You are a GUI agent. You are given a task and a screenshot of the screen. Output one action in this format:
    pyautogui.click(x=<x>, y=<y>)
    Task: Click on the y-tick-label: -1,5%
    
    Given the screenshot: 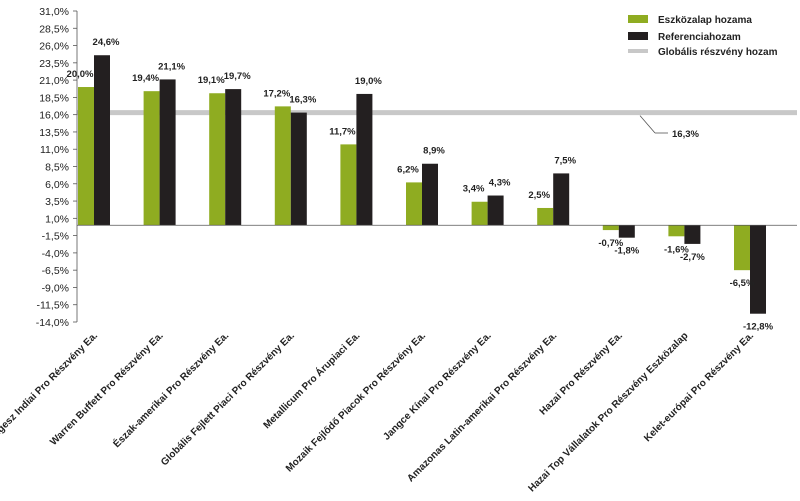 What is the action you would take?
    pyautogui.click(x=55, y=237)
    